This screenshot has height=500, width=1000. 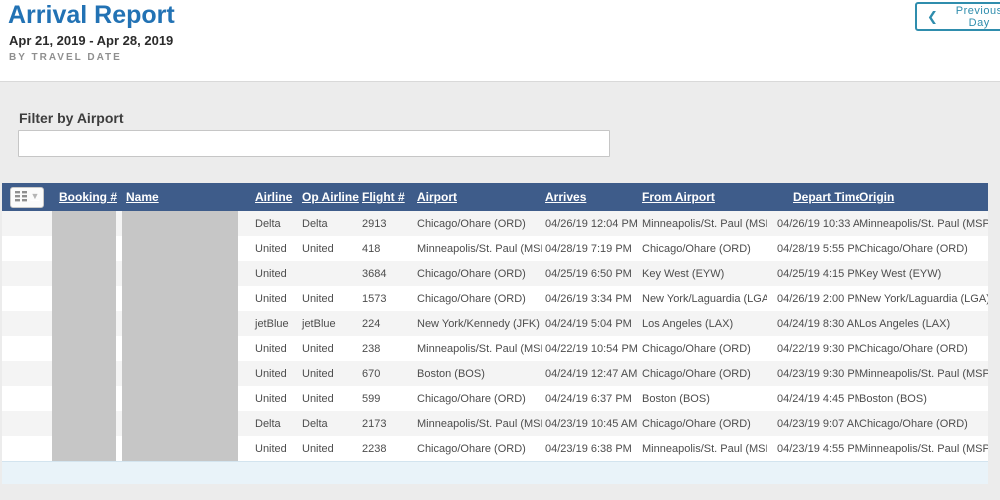 What do you see at coordinates (704, 223) in the screenshot?
I see `from-airport-cell: Minneapolis/St. Paul (MSP)` at bounding box center [704, 223].